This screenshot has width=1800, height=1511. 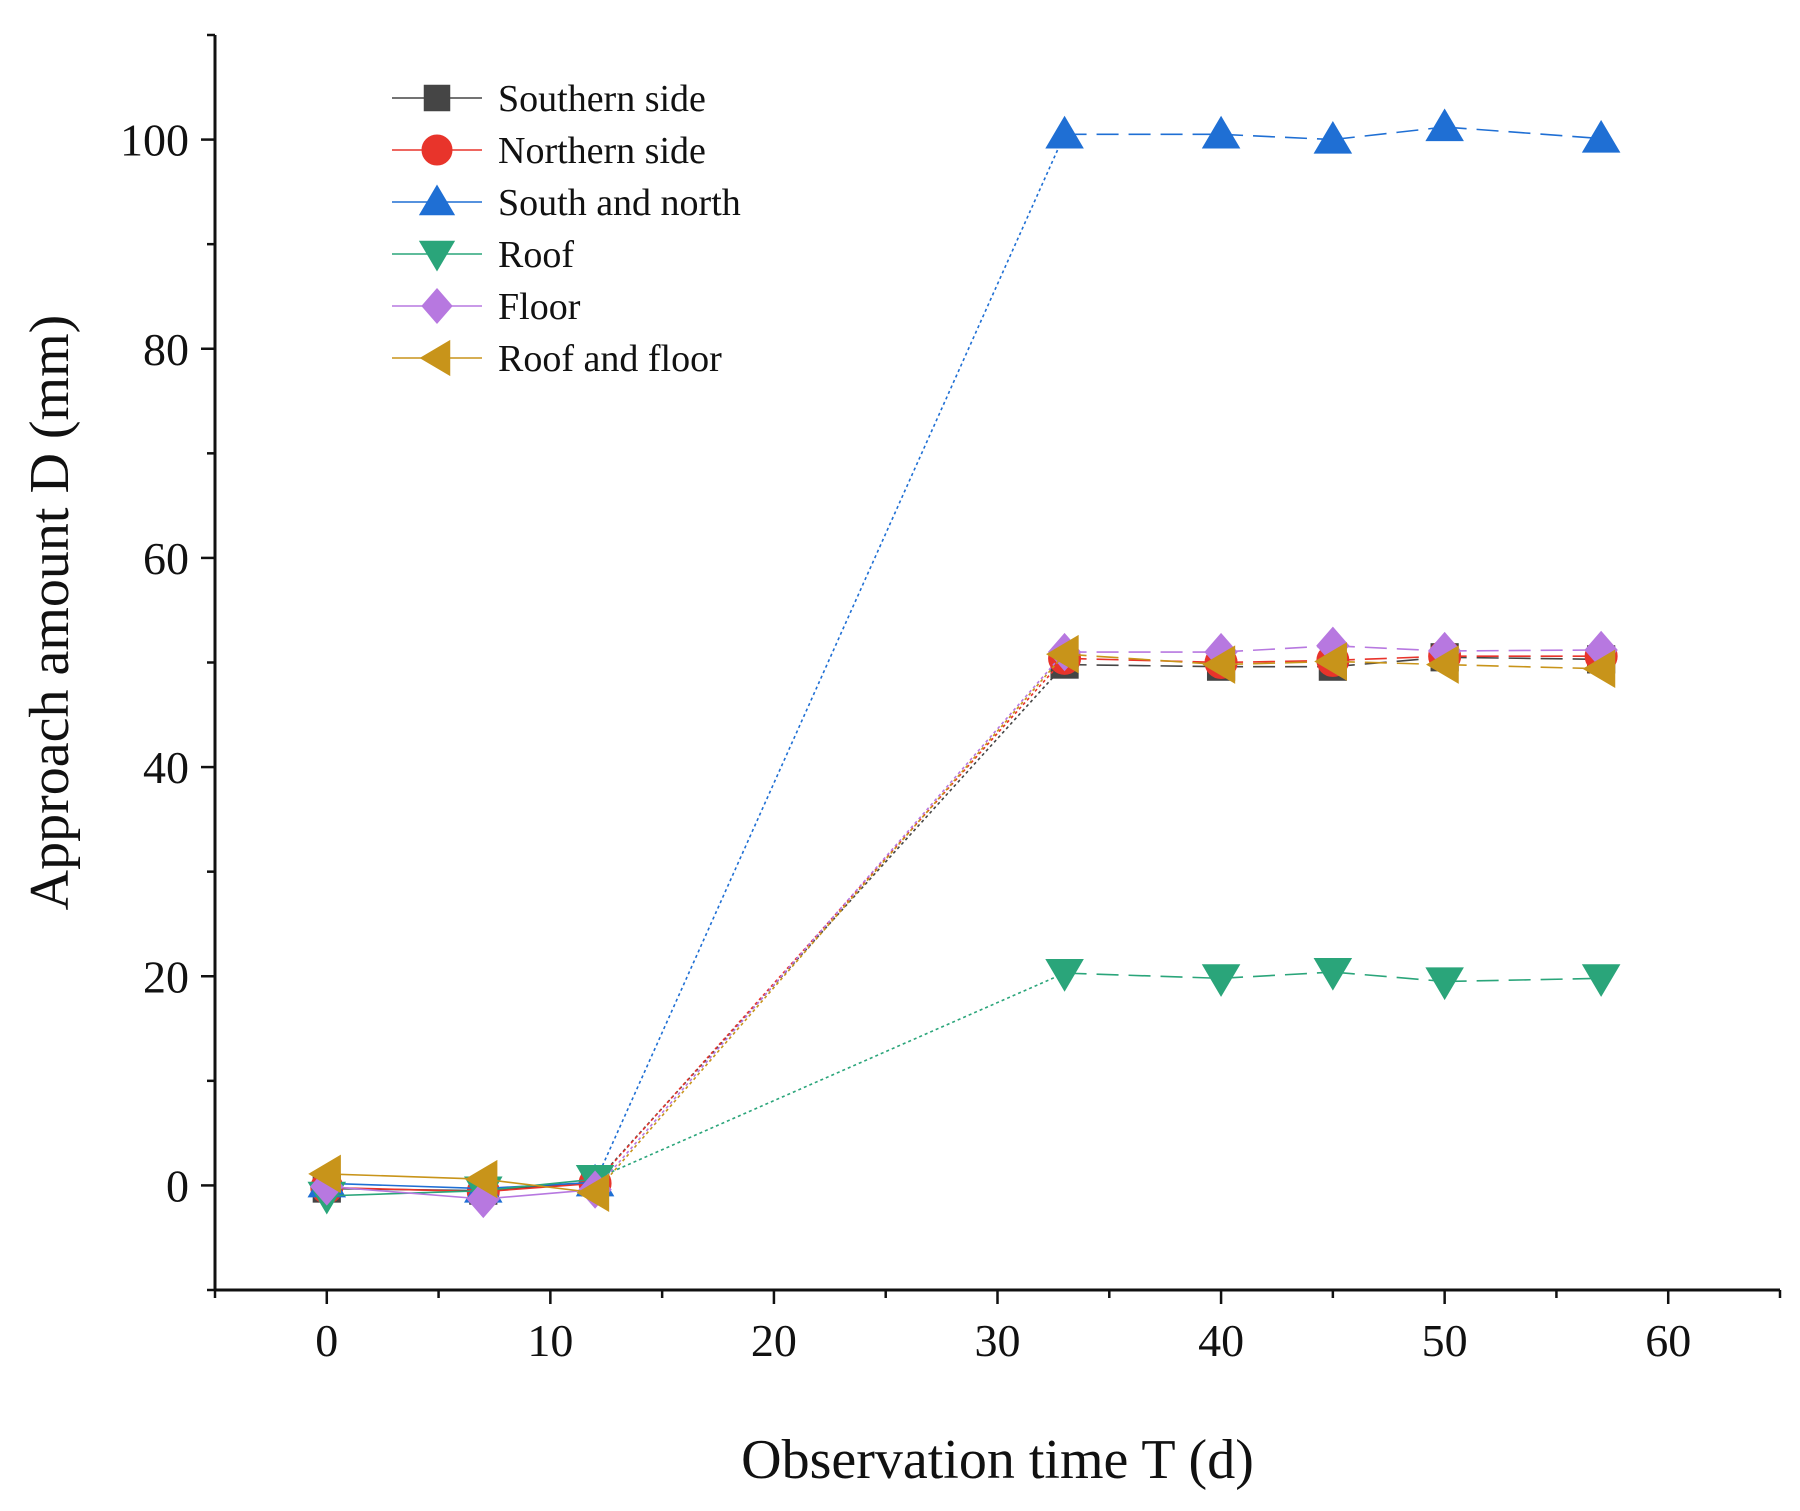 What do you see at coordinates (998, 1340) in the screenshot?
I see `x-tick-label: 30` at bounding box center [998, 1340].